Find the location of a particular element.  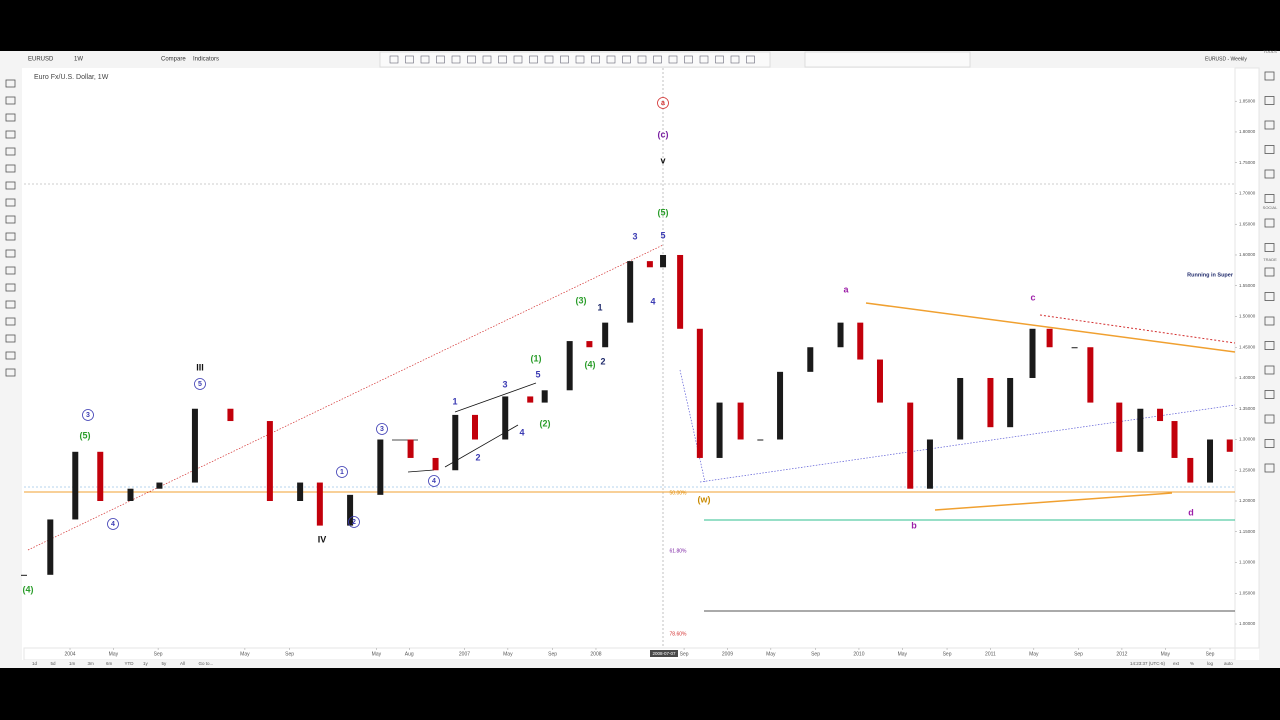

axis-option: log is located at coordinates (1210, 663).